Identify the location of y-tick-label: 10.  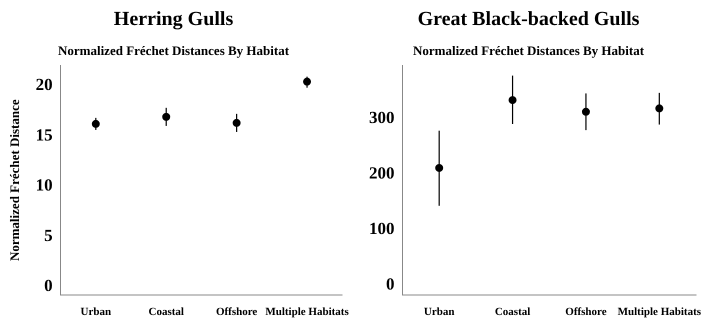
(44, 185).